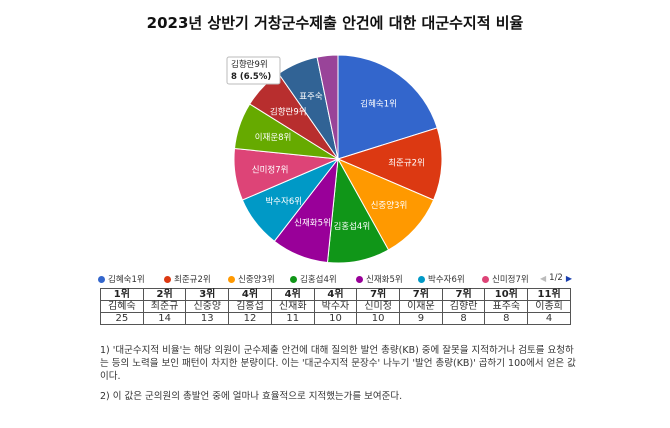 The height and width of the screenshot is (428, 670). I want to click on name-row: 김혜숙 최준규 신중양 김홍섭 신재화 박수자 신미정 이재운 김향란 표주숙 이종희, so click(335, 306).